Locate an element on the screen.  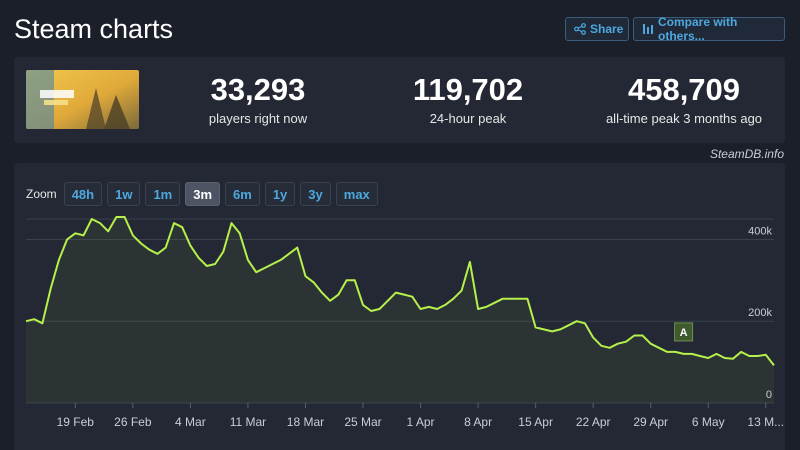
share-button: Share is located at coordinates (597, 29).